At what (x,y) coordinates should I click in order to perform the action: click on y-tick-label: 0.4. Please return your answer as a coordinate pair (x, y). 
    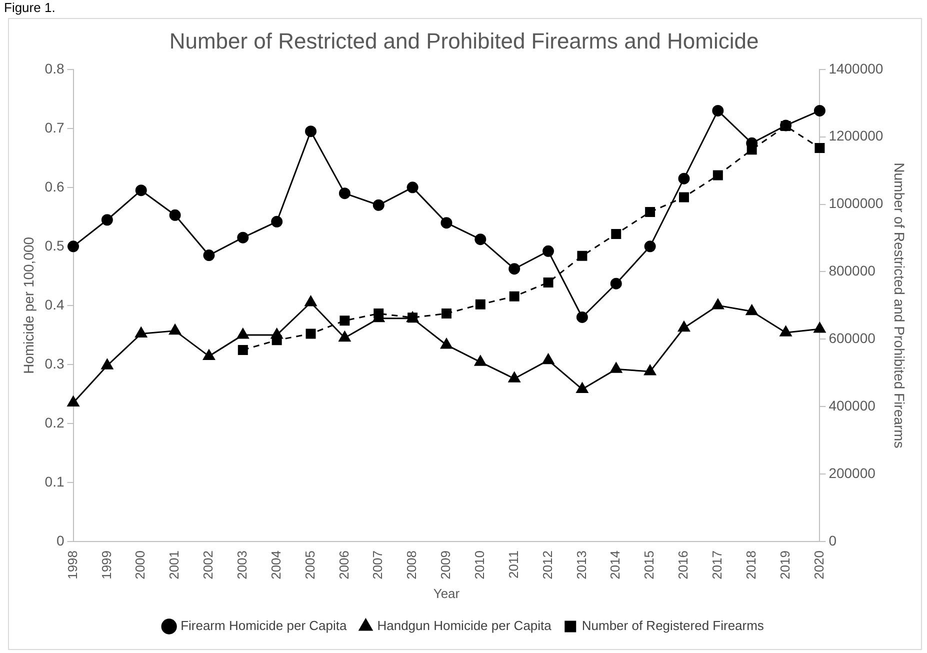
    Looking at the image, I should click on (54, 304).